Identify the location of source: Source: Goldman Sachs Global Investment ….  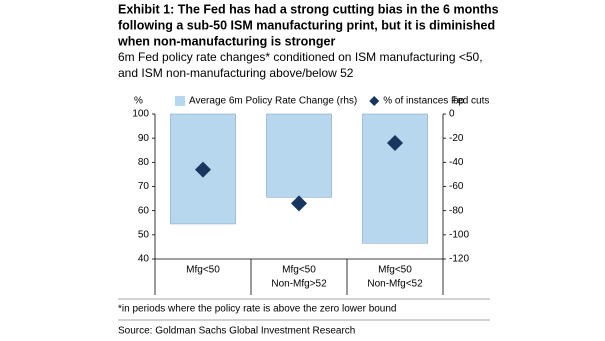
(236, 331).